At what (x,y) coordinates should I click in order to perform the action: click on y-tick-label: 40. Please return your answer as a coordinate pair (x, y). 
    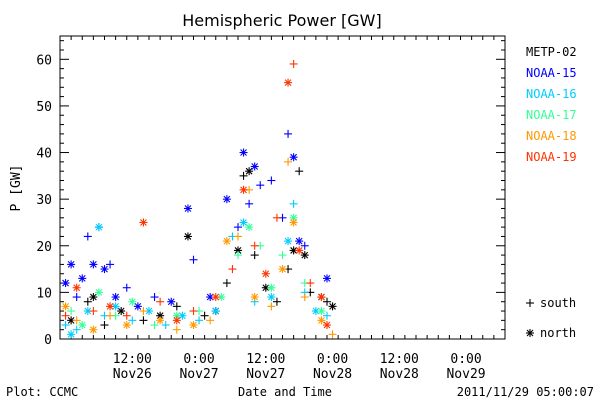
    Looking at the image, I should click on (44, 154).